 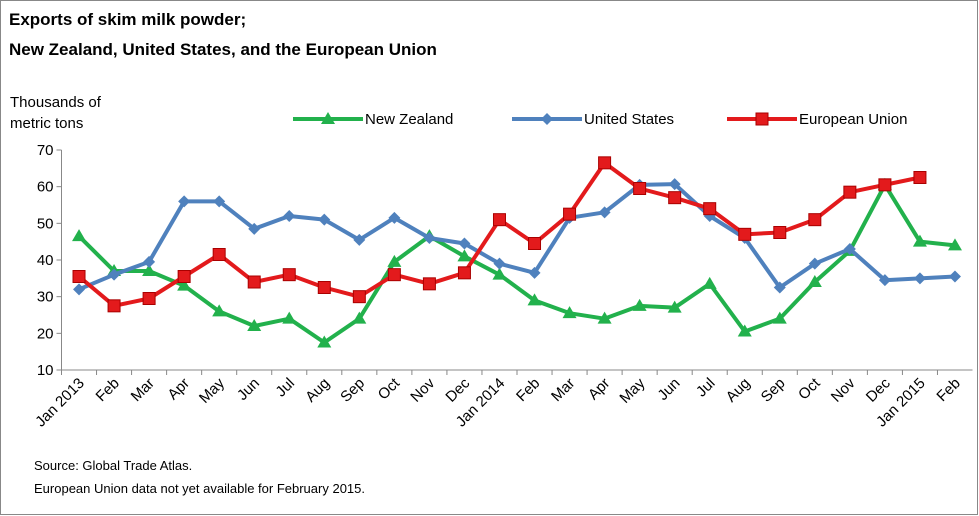 I want to click on note: Source: Global Trade Atlas., so click(x=113, y=465).